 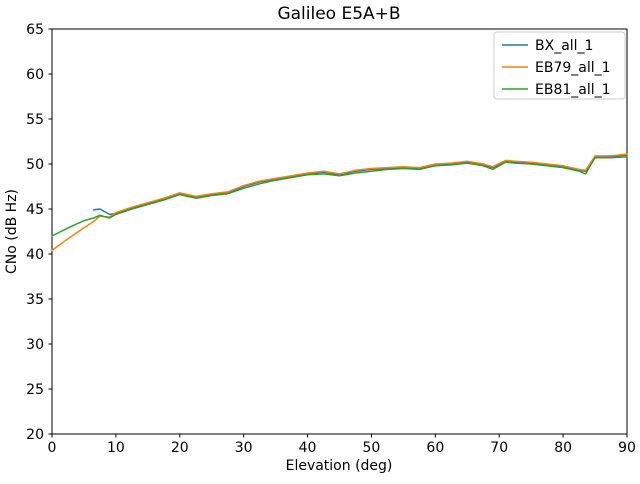 I want to click on legend-box, so click(x=559, y=65).